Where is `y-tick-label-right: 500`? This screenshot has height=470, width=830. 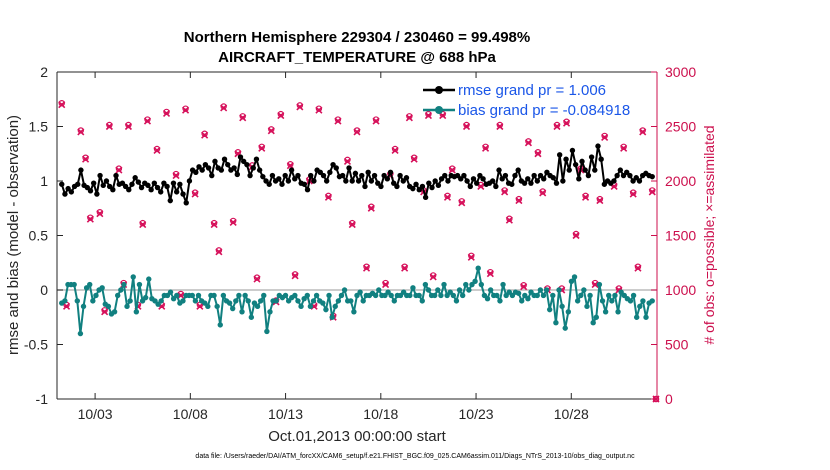 y-tick-label-right: 500 is located at coordinates (677, 345).